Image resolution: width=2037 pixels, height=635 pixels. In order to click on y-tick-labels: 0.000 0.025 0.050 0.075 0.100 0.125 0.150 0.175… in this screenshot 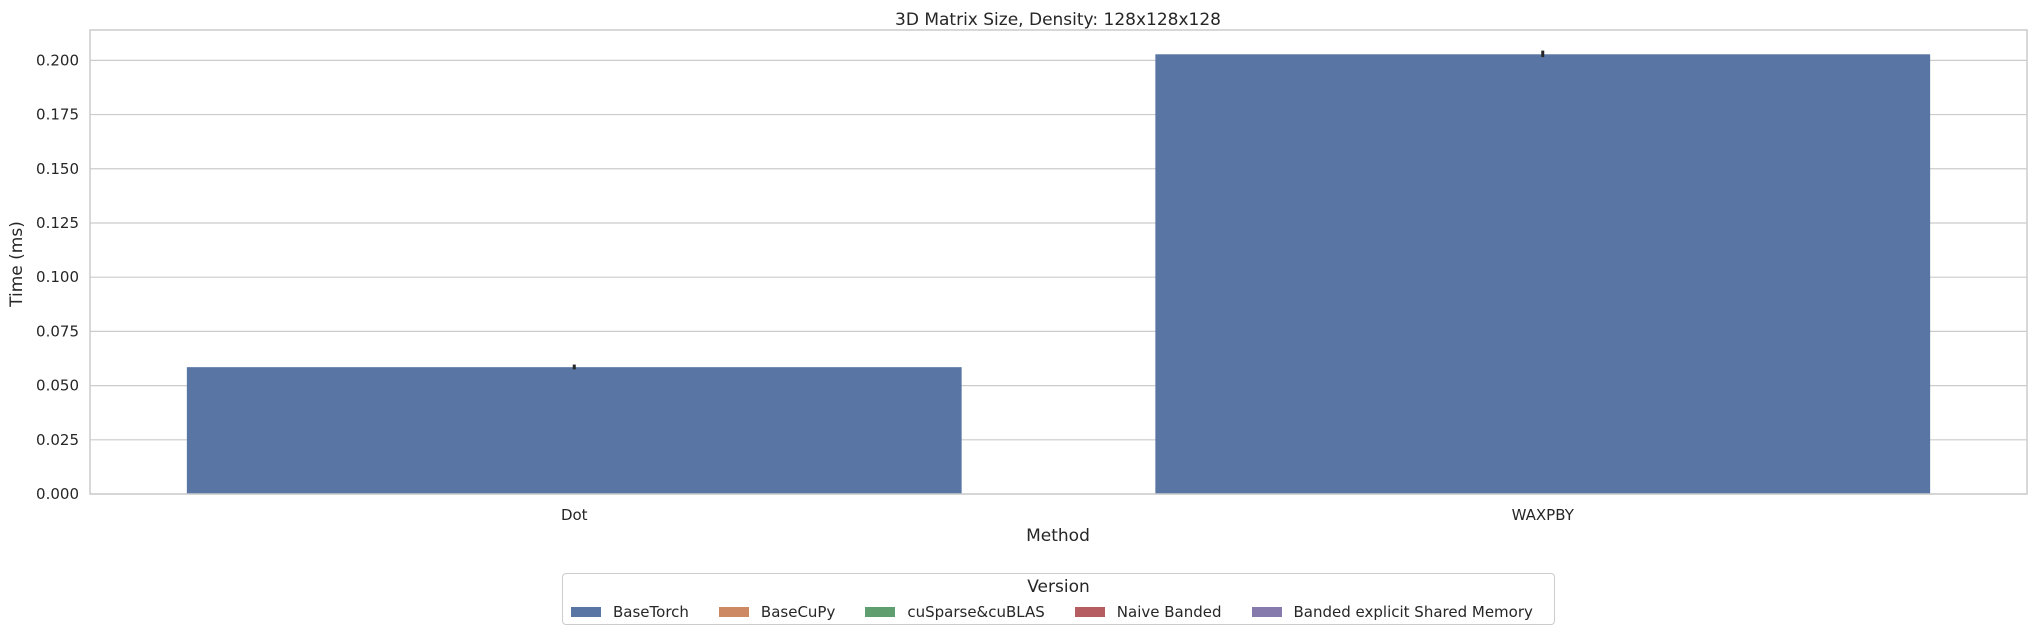, I will do `click(57, 277)`.